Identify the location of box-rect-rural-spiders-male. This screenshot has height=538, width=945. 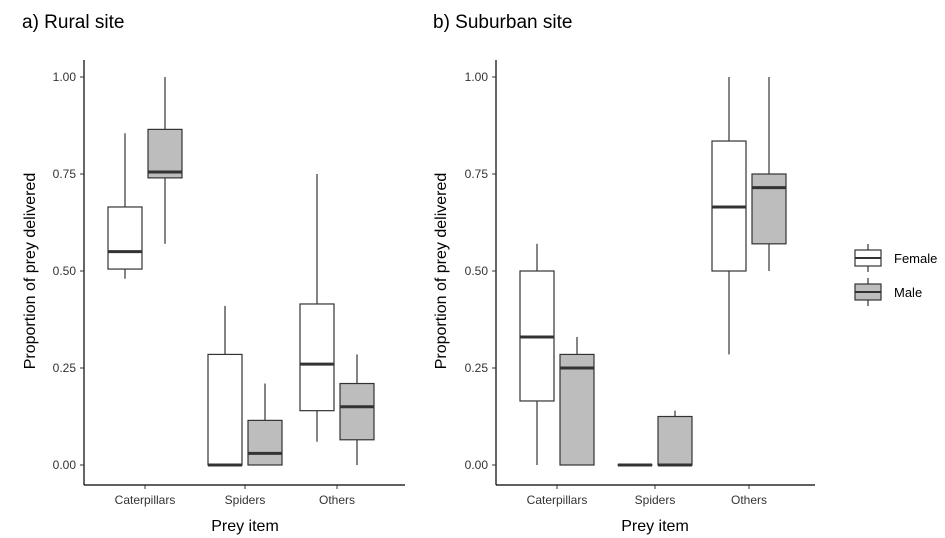
(265, 442).